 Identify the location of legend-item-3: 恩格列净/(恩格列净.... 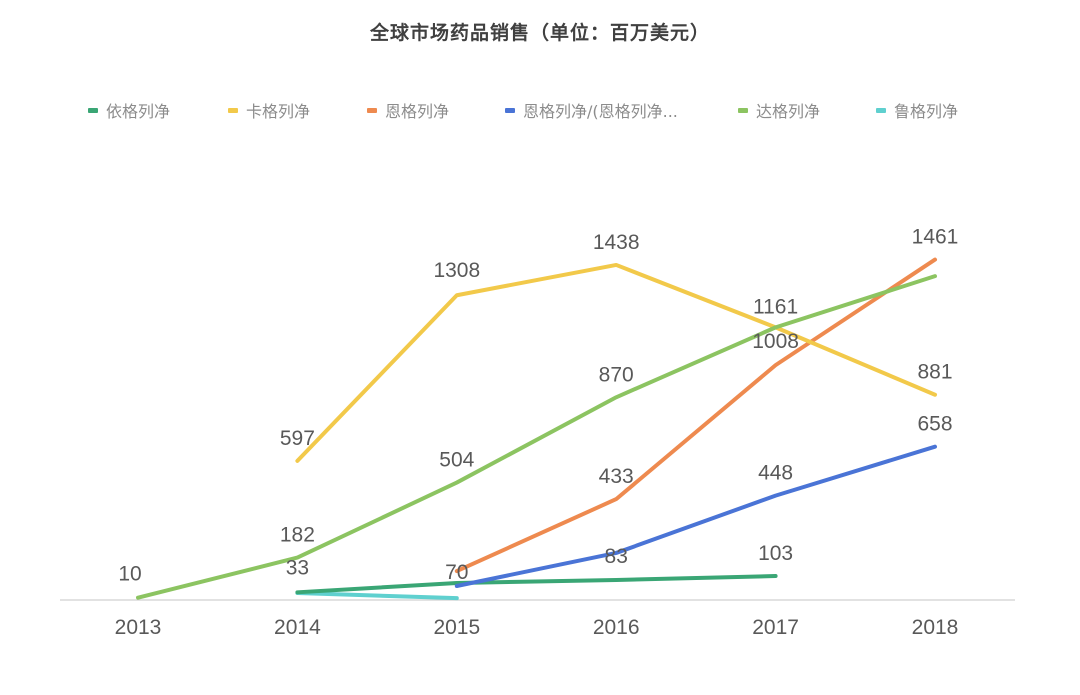
(591, 110).